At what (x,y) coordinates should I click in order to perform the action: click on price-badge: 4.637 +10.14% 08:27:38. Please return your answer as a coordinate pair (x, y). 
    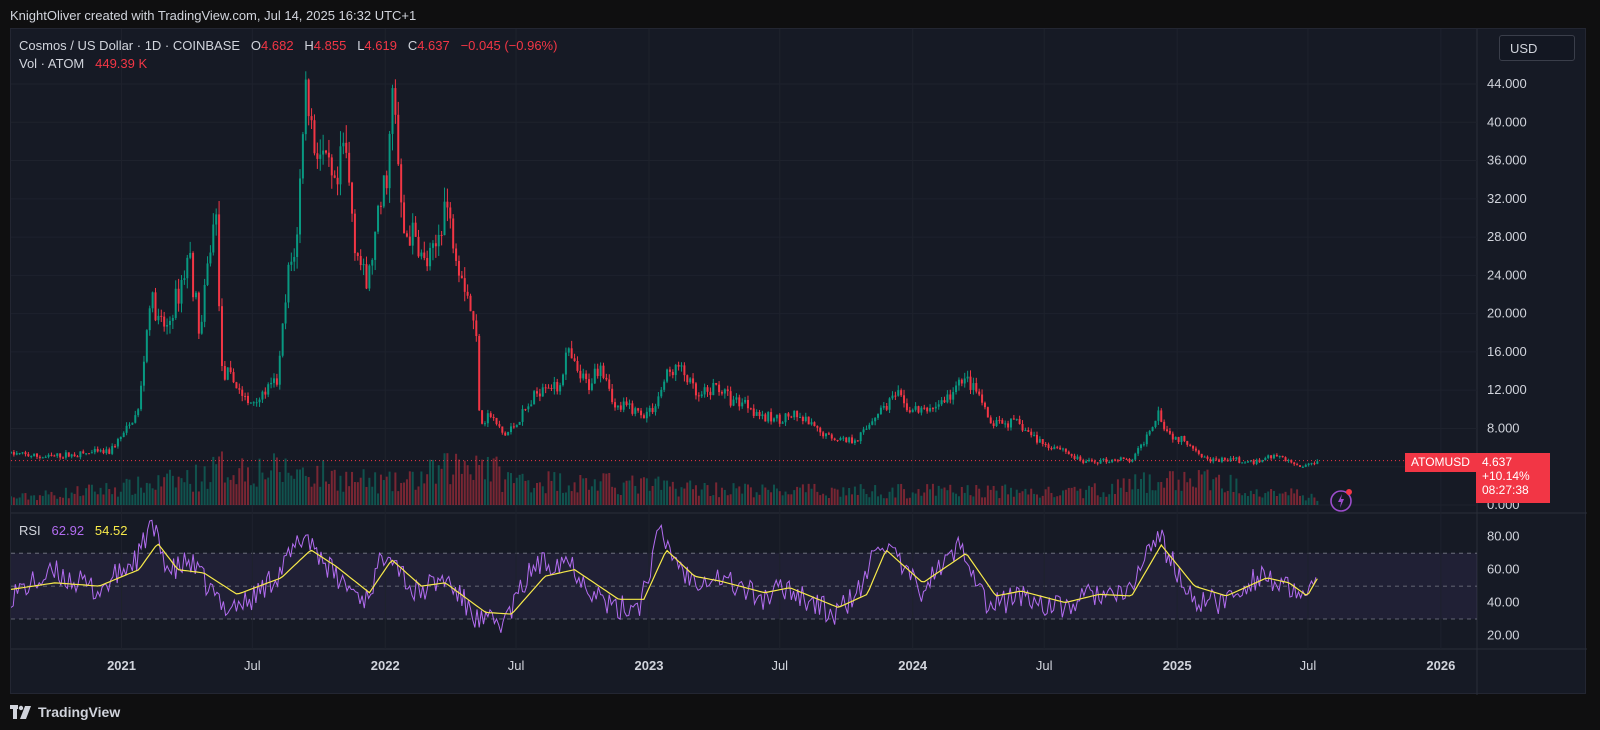
    Looking at the image, I should click on (1513, 478).